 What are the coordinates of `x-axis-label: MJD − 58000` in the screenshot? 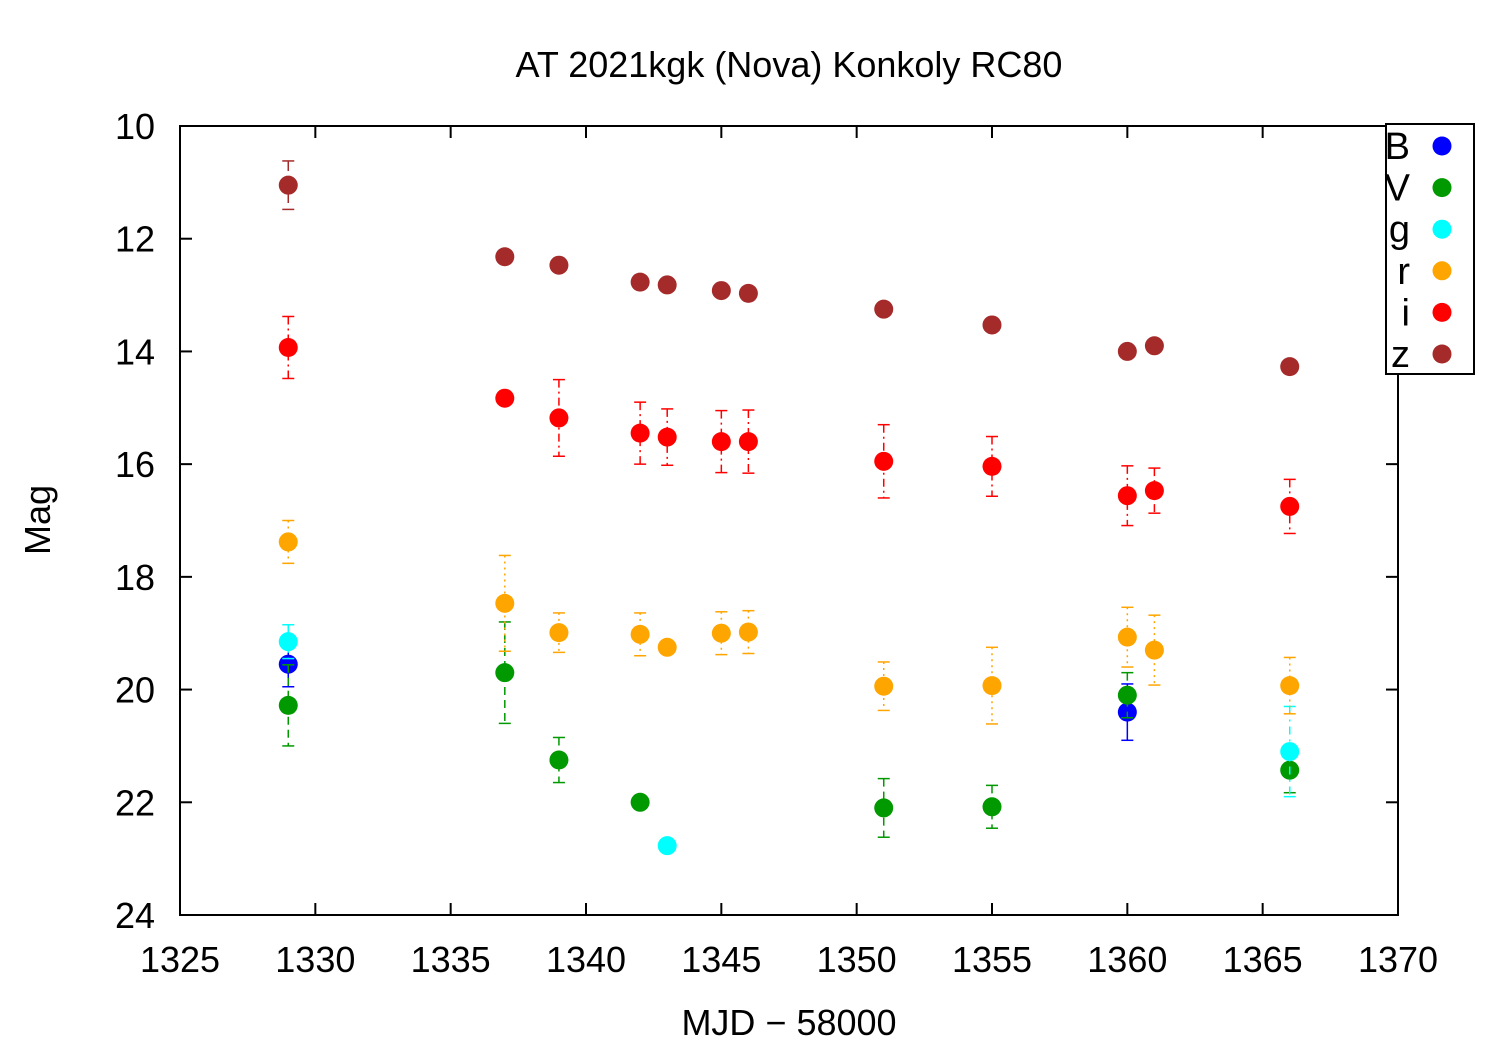 It's located at (788, 1022).